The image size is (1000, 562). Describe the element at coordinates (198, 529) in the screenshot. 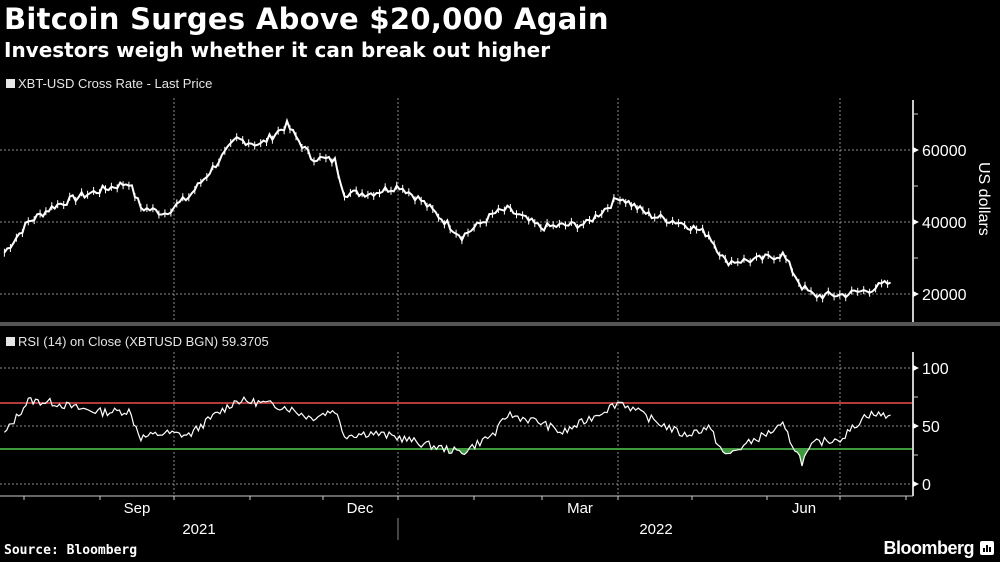

I see `x-year-2021: 2021` at that location.